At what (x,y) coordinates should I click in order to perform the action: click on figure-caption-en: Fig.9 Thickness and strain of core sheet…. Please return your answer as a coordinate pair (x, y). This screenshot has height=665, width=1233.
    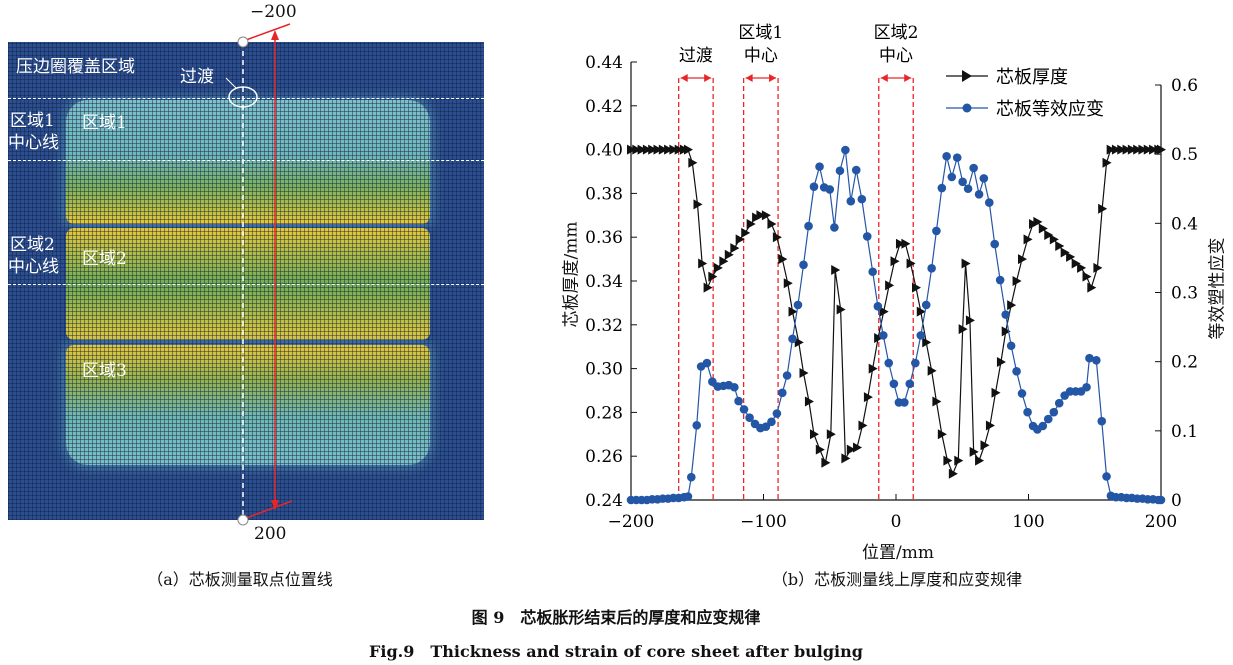
    Looking at the image, I should click on (616, 651).